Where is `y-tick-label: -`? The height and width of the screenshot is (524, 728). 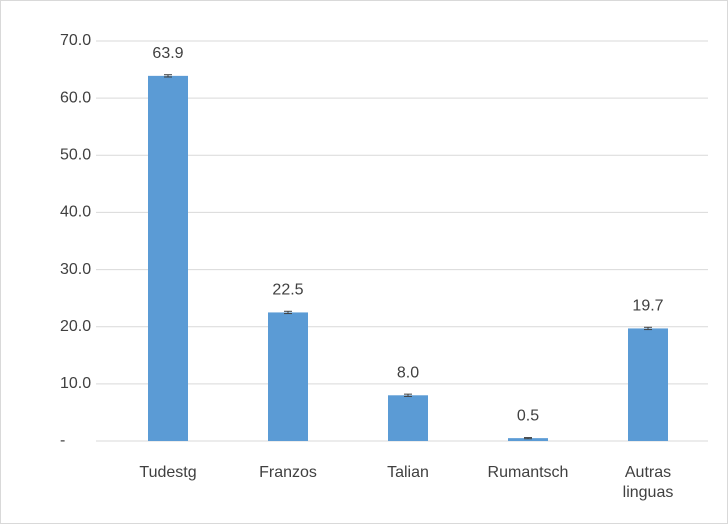 y-tick-label: - is located at coordinates (62, 440).